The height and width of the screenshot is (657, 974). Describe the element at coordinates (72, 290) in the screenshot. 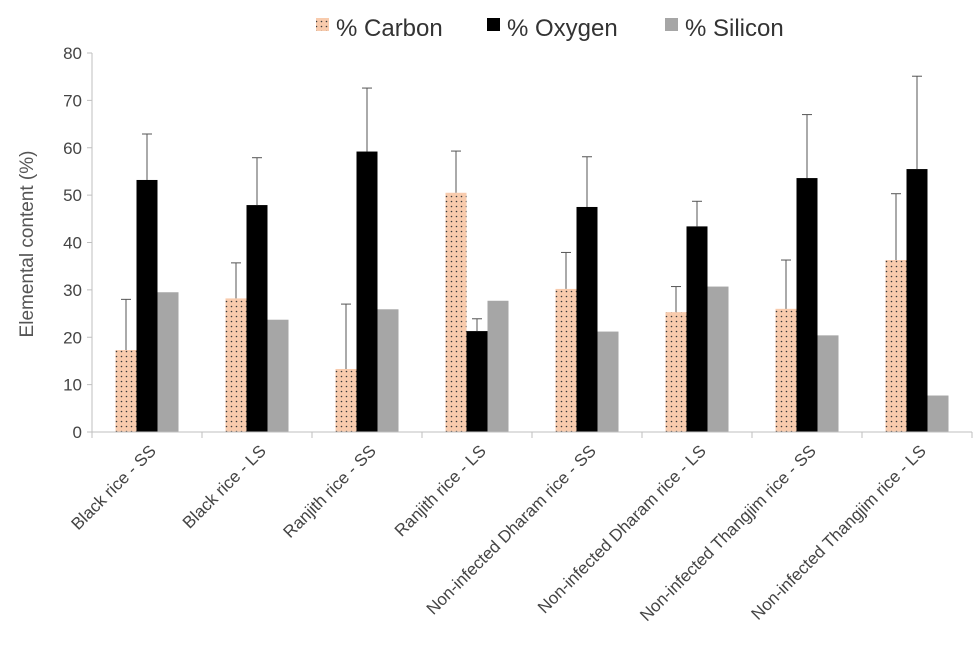

I see `y-tick-label: 30` at that location.